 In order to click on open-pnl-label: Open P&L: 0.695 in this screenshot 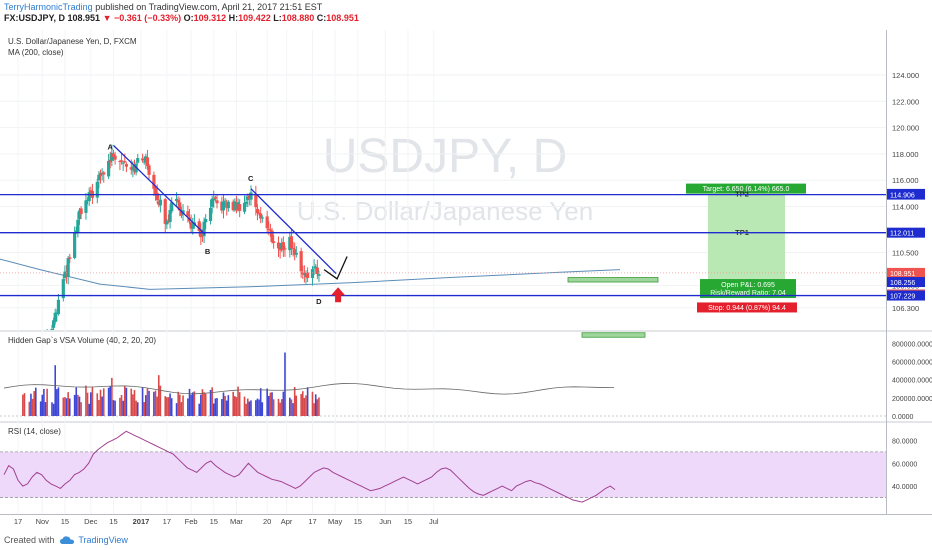, I will do `click(748, 285)`.